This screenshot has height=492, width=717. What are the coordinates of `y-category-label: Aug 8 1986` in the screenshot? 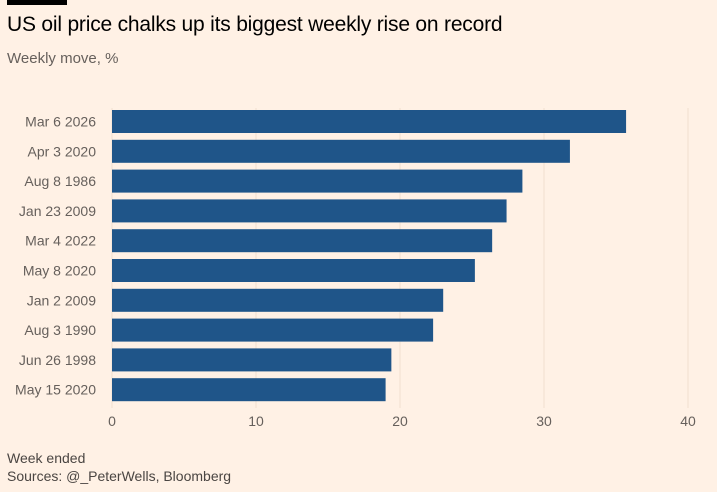 It's located at (60, 181).